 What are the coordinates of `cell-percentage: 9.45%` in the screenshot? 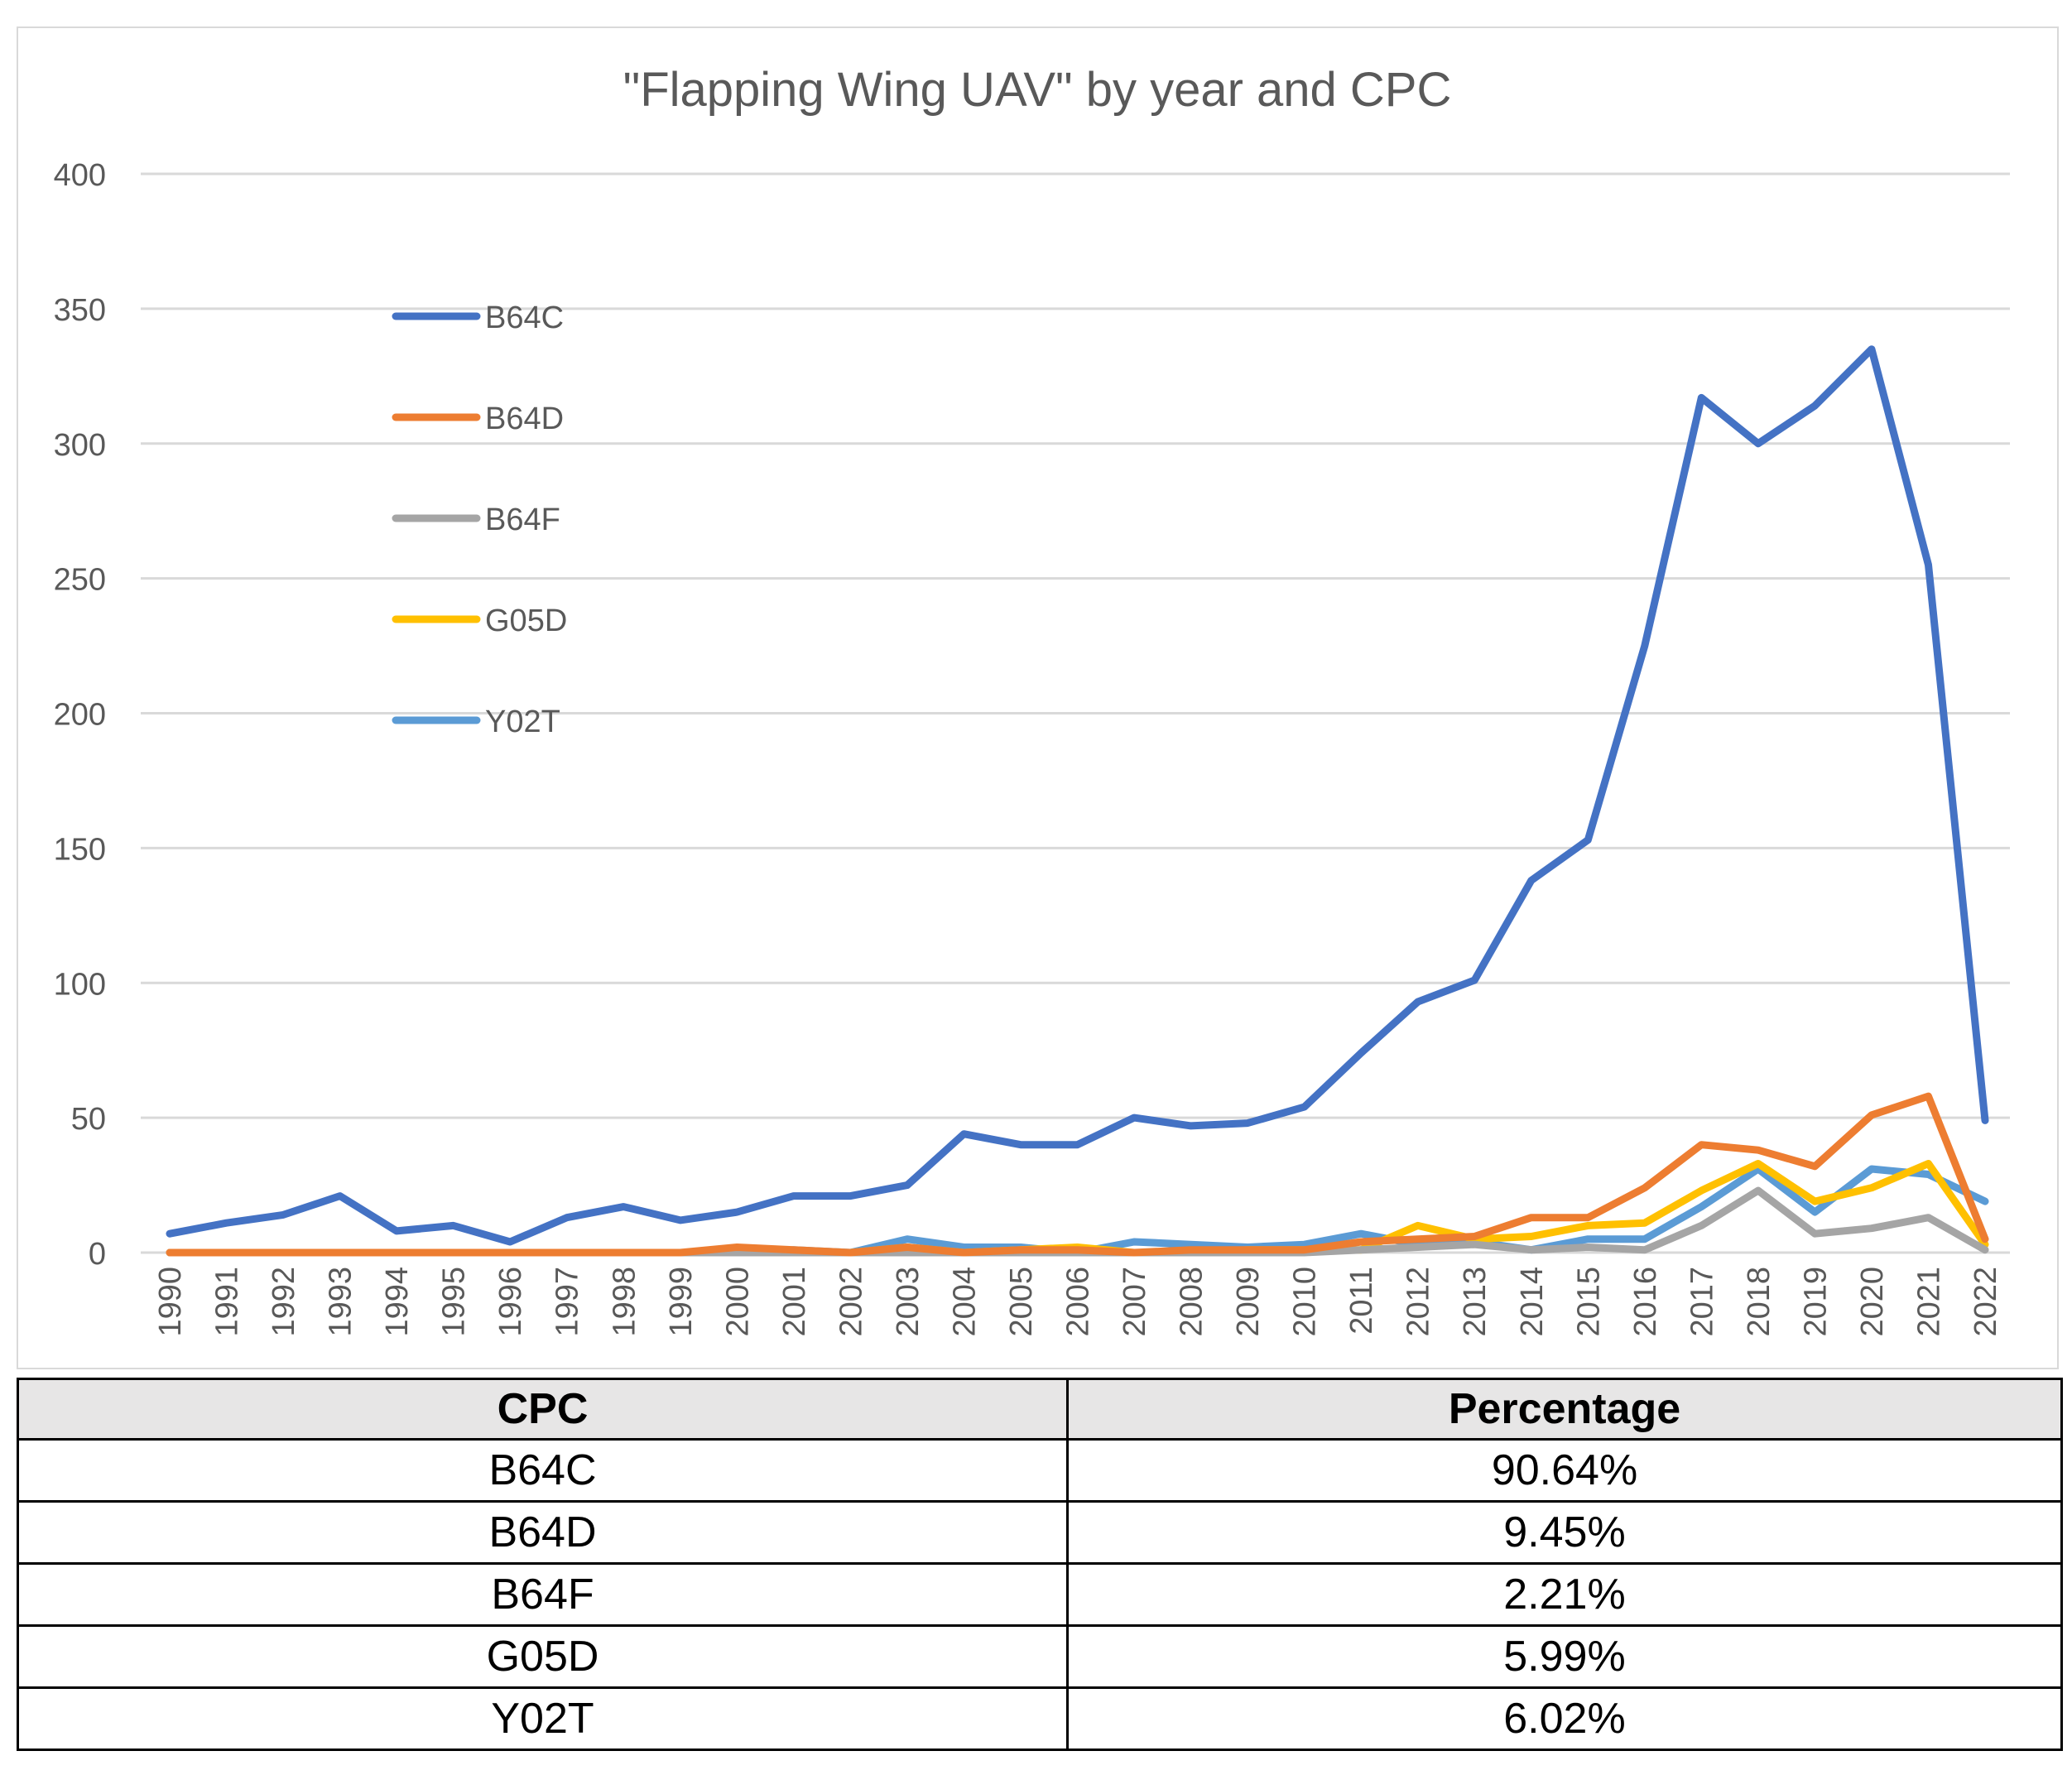 It's located at (1564, 1533).